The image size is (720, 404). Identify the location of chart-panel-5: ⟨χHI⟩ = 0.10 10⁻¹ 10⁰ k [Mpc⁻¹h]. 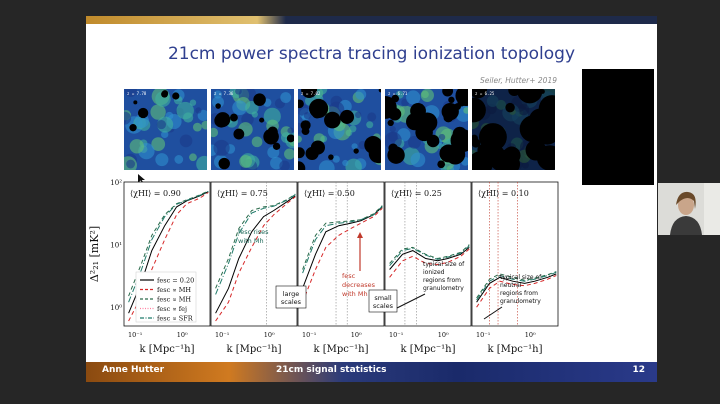
(515, 268).